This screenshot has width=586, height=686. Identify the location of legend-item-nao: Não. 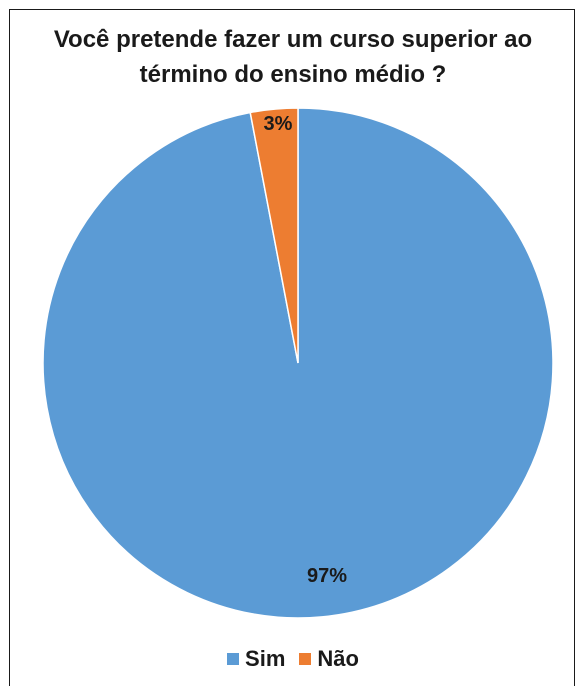
(329, 659).